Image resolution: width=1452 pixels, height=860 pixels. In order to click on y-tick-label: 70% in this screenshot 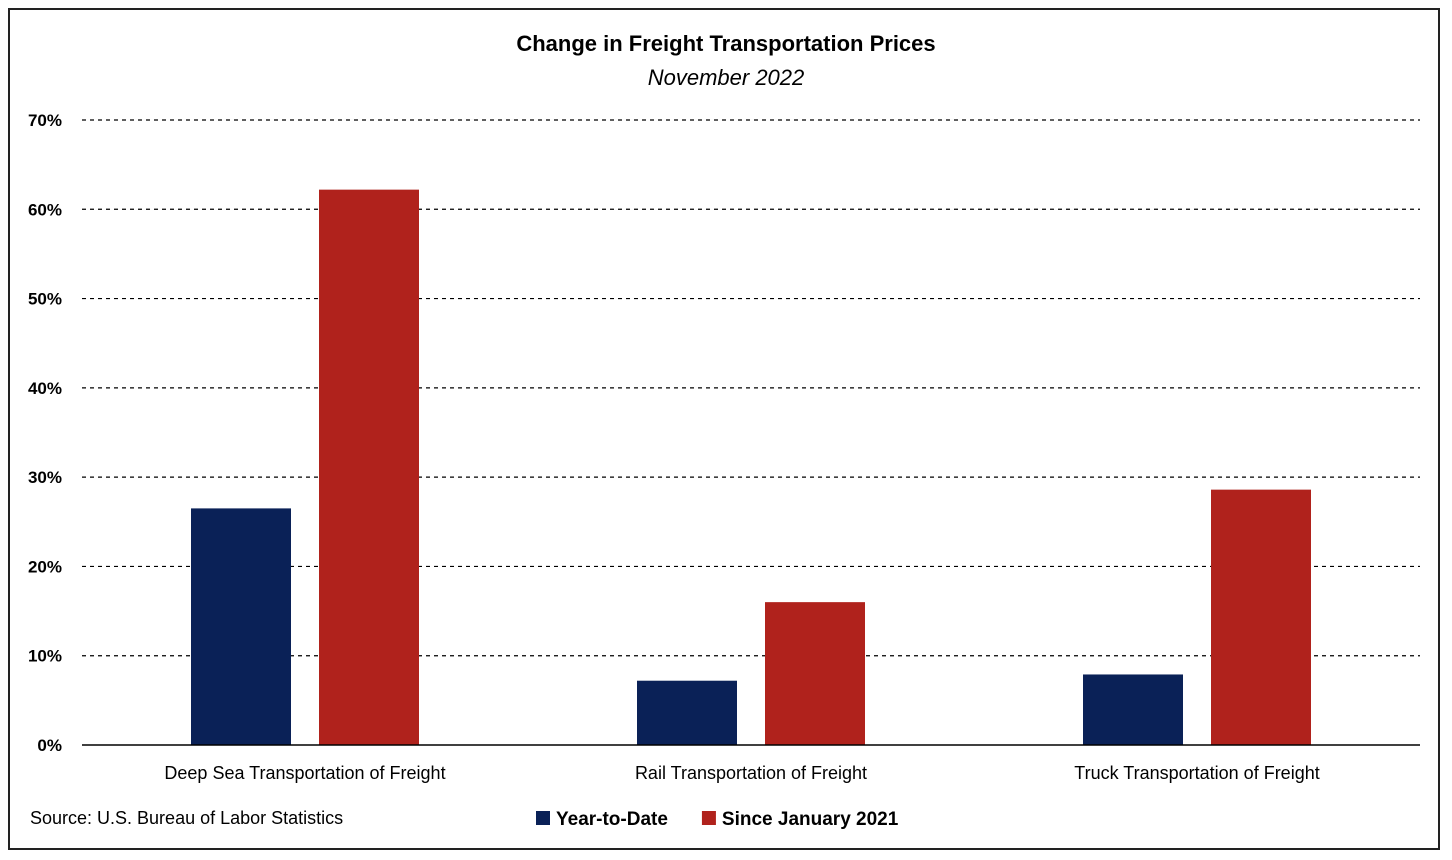, I will do `click(45, 120)`.